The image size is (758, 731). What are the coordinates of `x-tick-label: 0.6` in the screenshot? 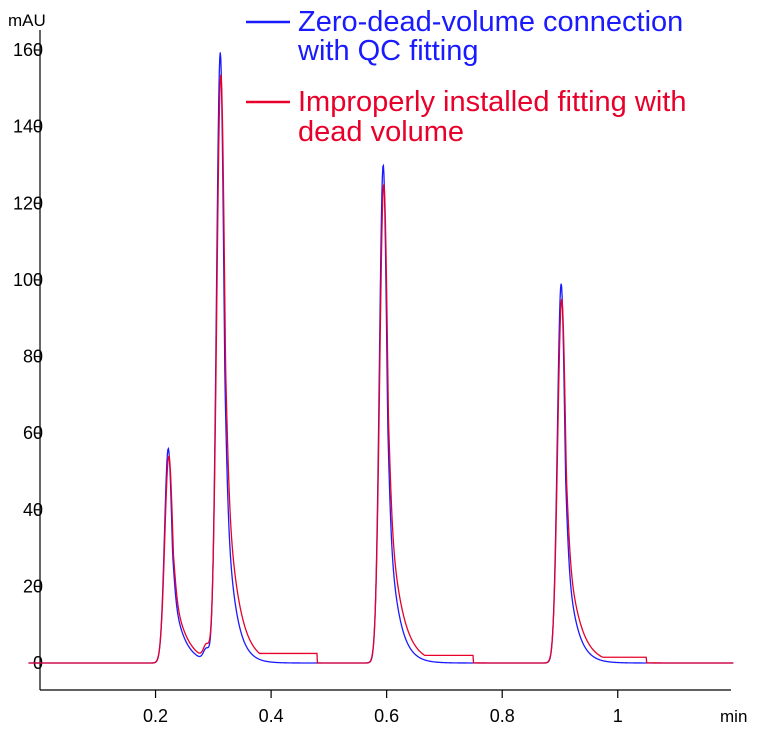 It's located at (386, 716).